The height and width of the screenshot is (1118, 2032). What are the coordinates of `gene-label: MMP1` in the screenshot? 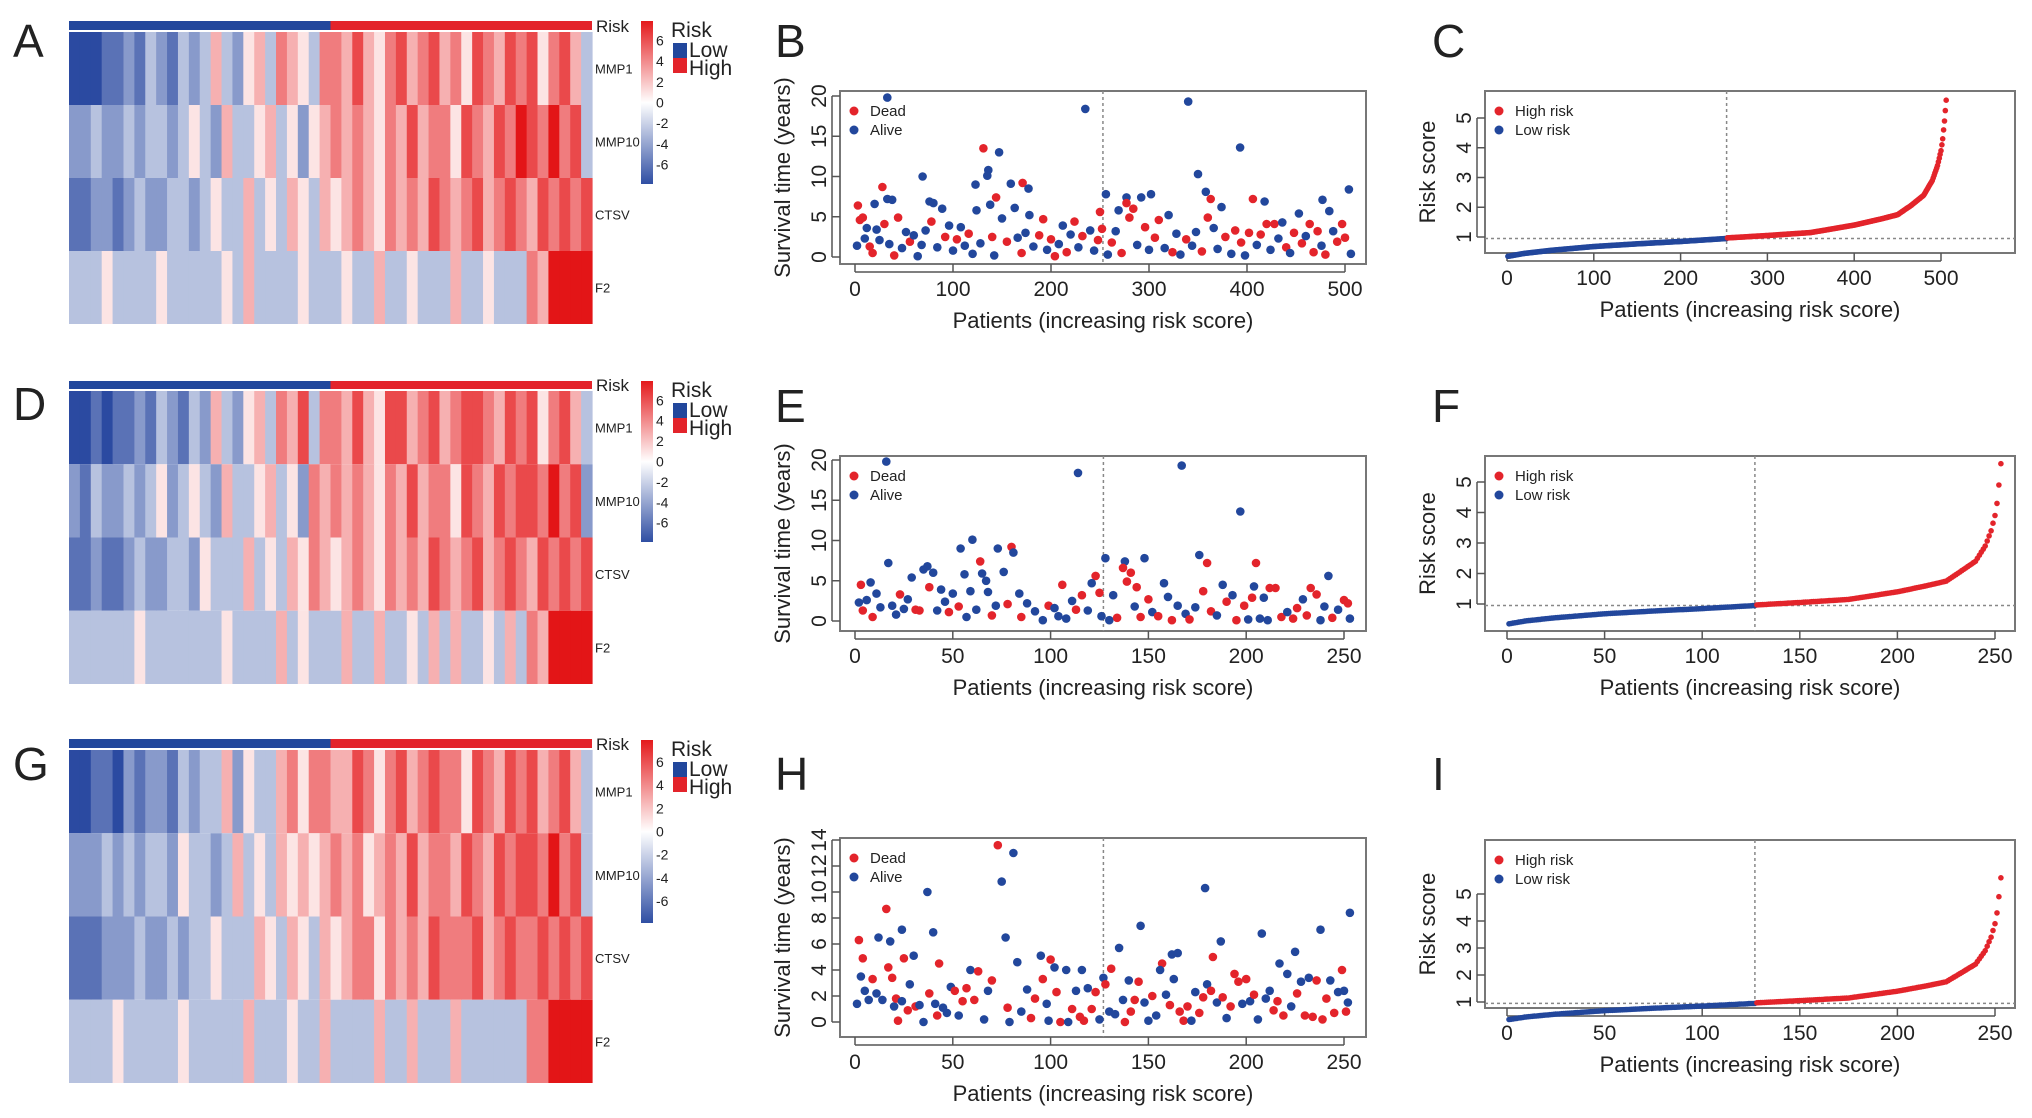 It's located at (614, 792).